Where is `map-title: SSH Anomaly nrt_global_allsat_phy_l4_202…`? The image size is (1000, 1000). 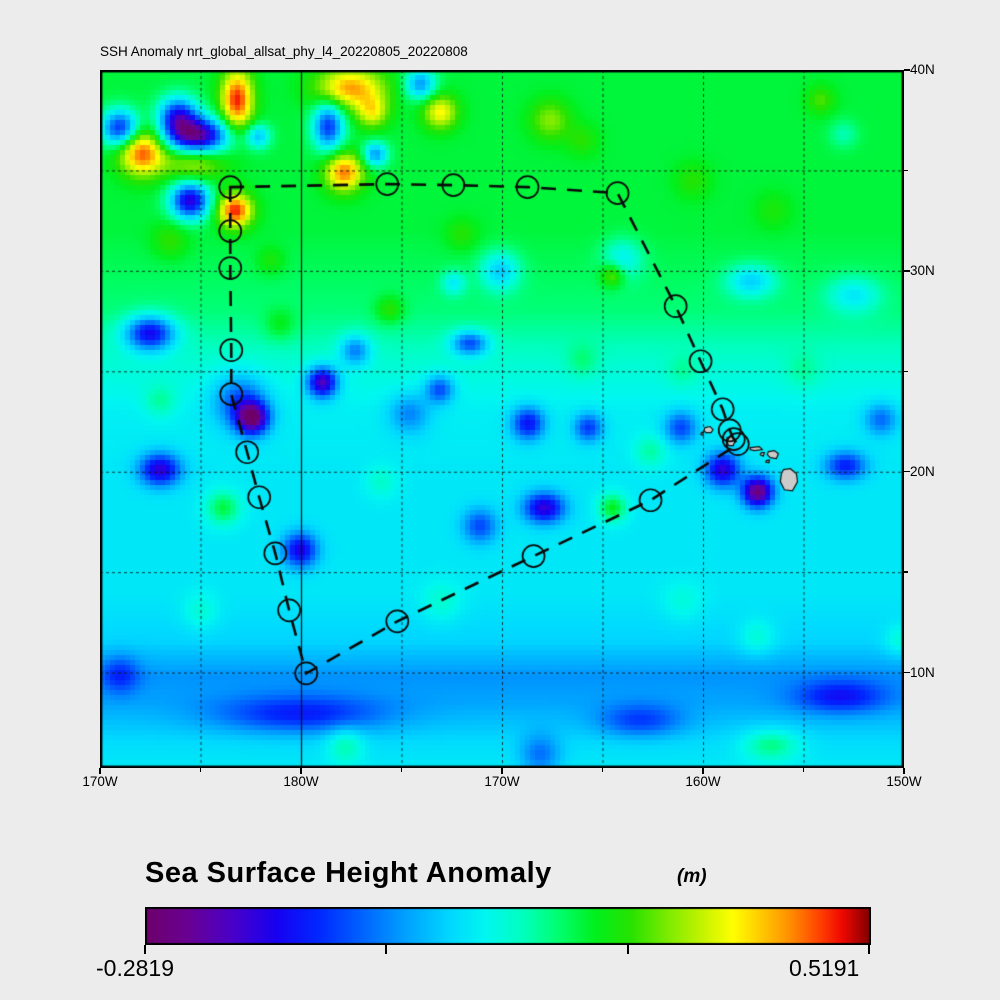
map-title: SSH Anomaly nrt_global_allsat_phy_l4_202… is located at coordinates (284, 51).